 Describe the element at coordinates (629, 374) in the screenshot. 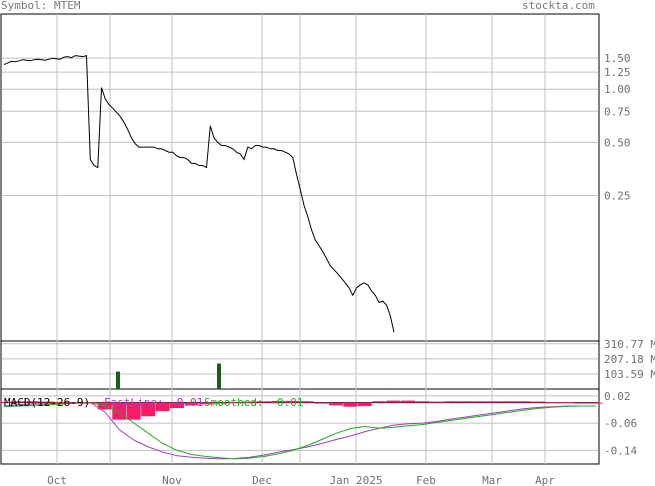

I see `volume-tick-label: 103.59 M` at that location.